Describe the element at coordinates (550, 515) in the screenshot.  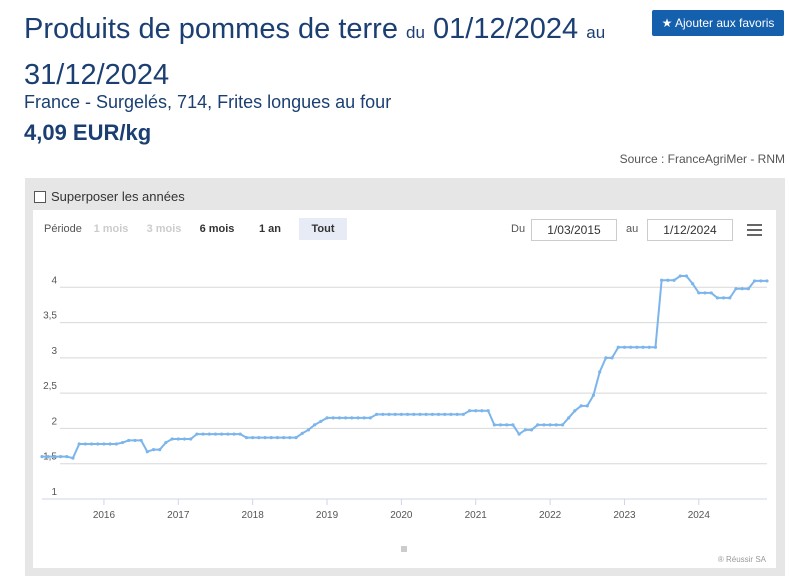
I see `x-tick-label: 2022` at that location.